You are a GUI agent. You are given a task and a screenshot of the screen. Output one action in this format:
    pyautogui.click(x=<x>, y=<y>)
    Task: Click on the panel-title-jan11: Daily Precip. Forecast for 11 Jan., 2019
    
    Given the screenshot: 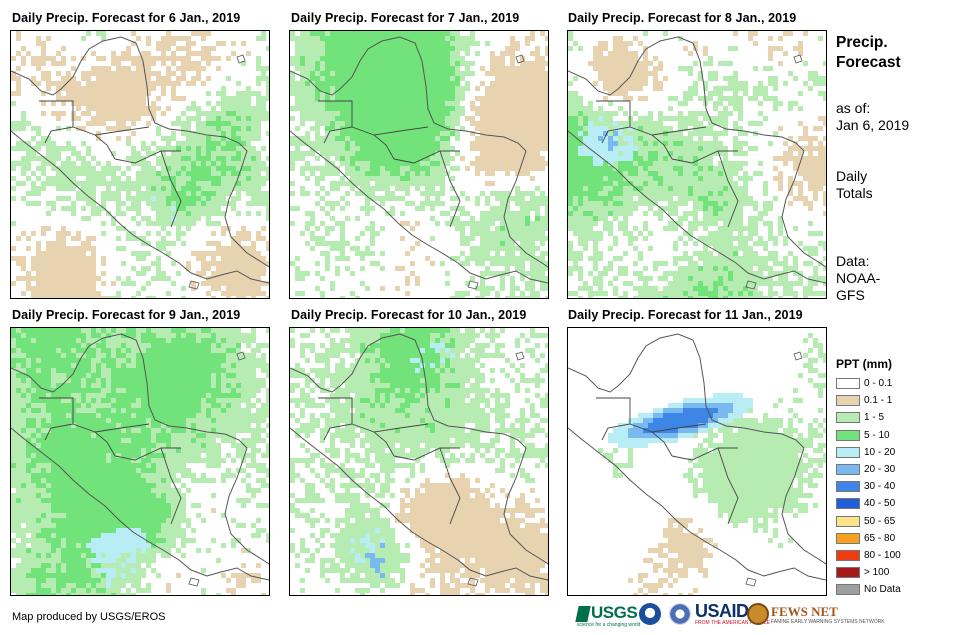 What is the action you would take?
    pyautogui.click(x=685, y=315)
    